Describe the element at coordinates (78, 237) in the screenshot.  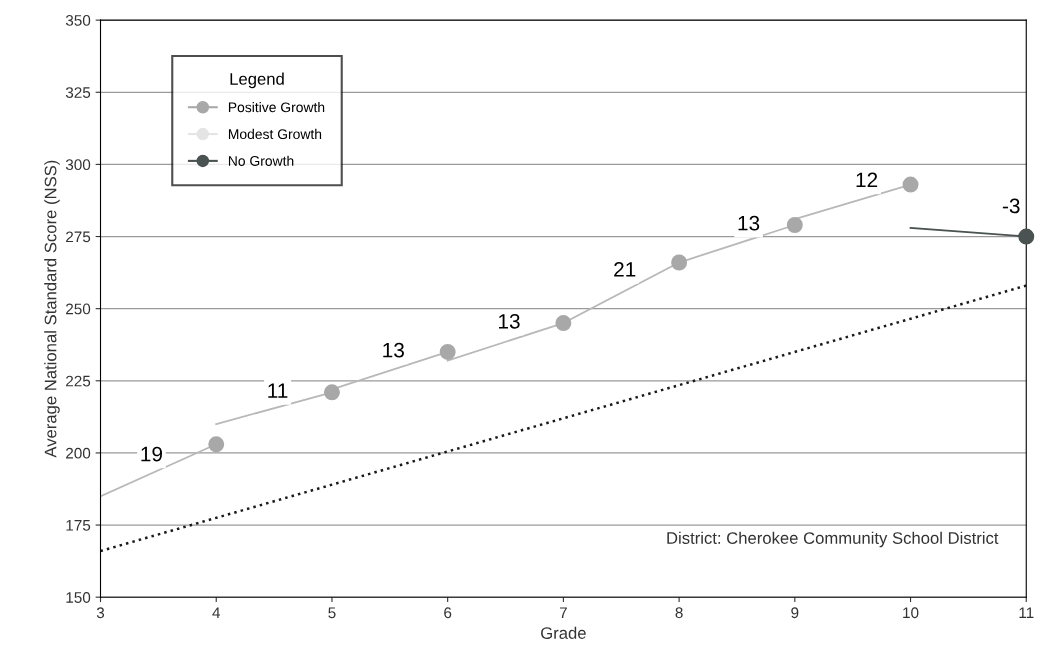
I see `y-tick-label: 275` at that location.